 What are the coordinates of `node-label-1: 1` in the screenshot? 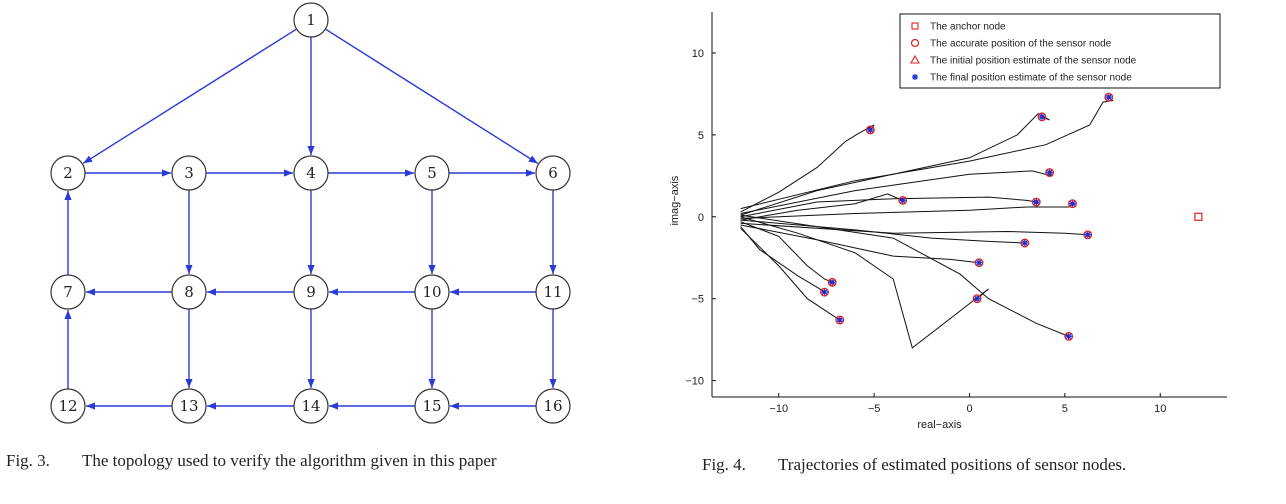 It's located at (311, 20).